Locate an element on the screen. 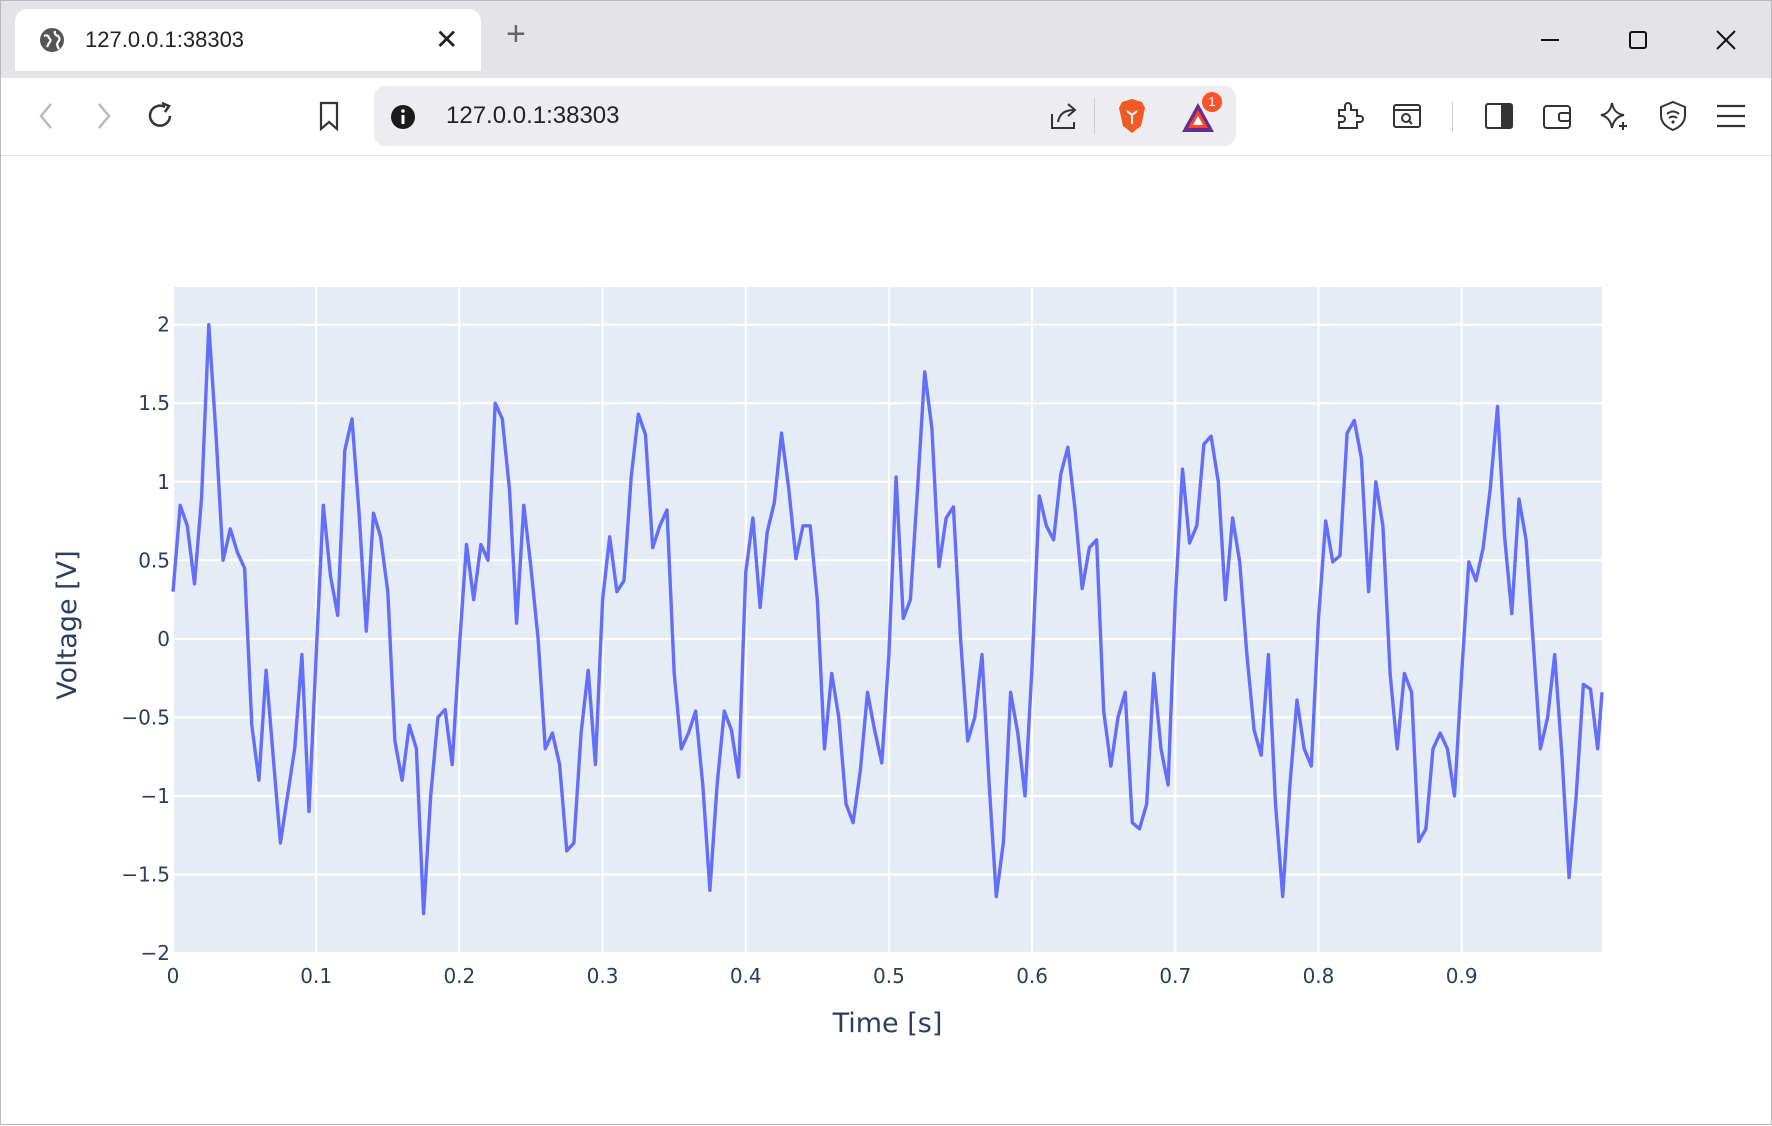  wallet-icon is located at coordinates (1557, 116).